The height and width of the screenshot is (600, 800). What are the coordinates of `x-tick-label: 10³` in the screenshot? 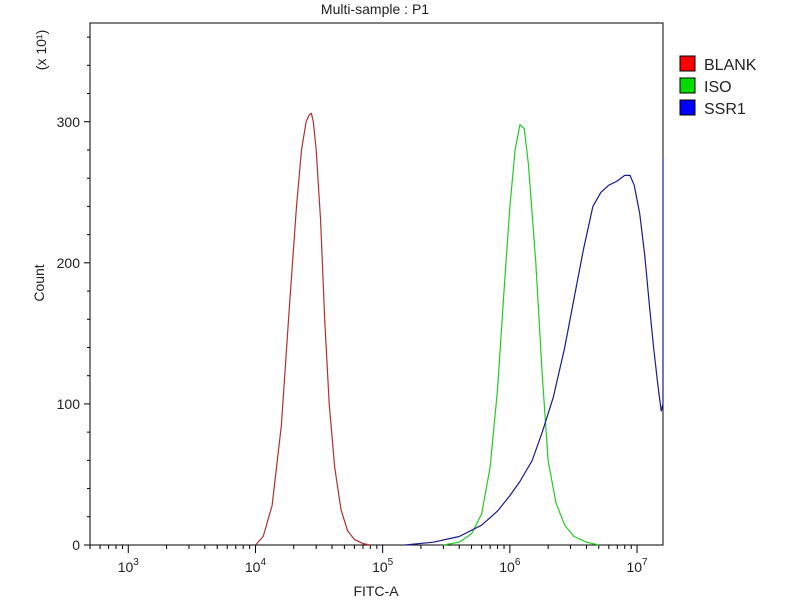 It's located at (129, 566).